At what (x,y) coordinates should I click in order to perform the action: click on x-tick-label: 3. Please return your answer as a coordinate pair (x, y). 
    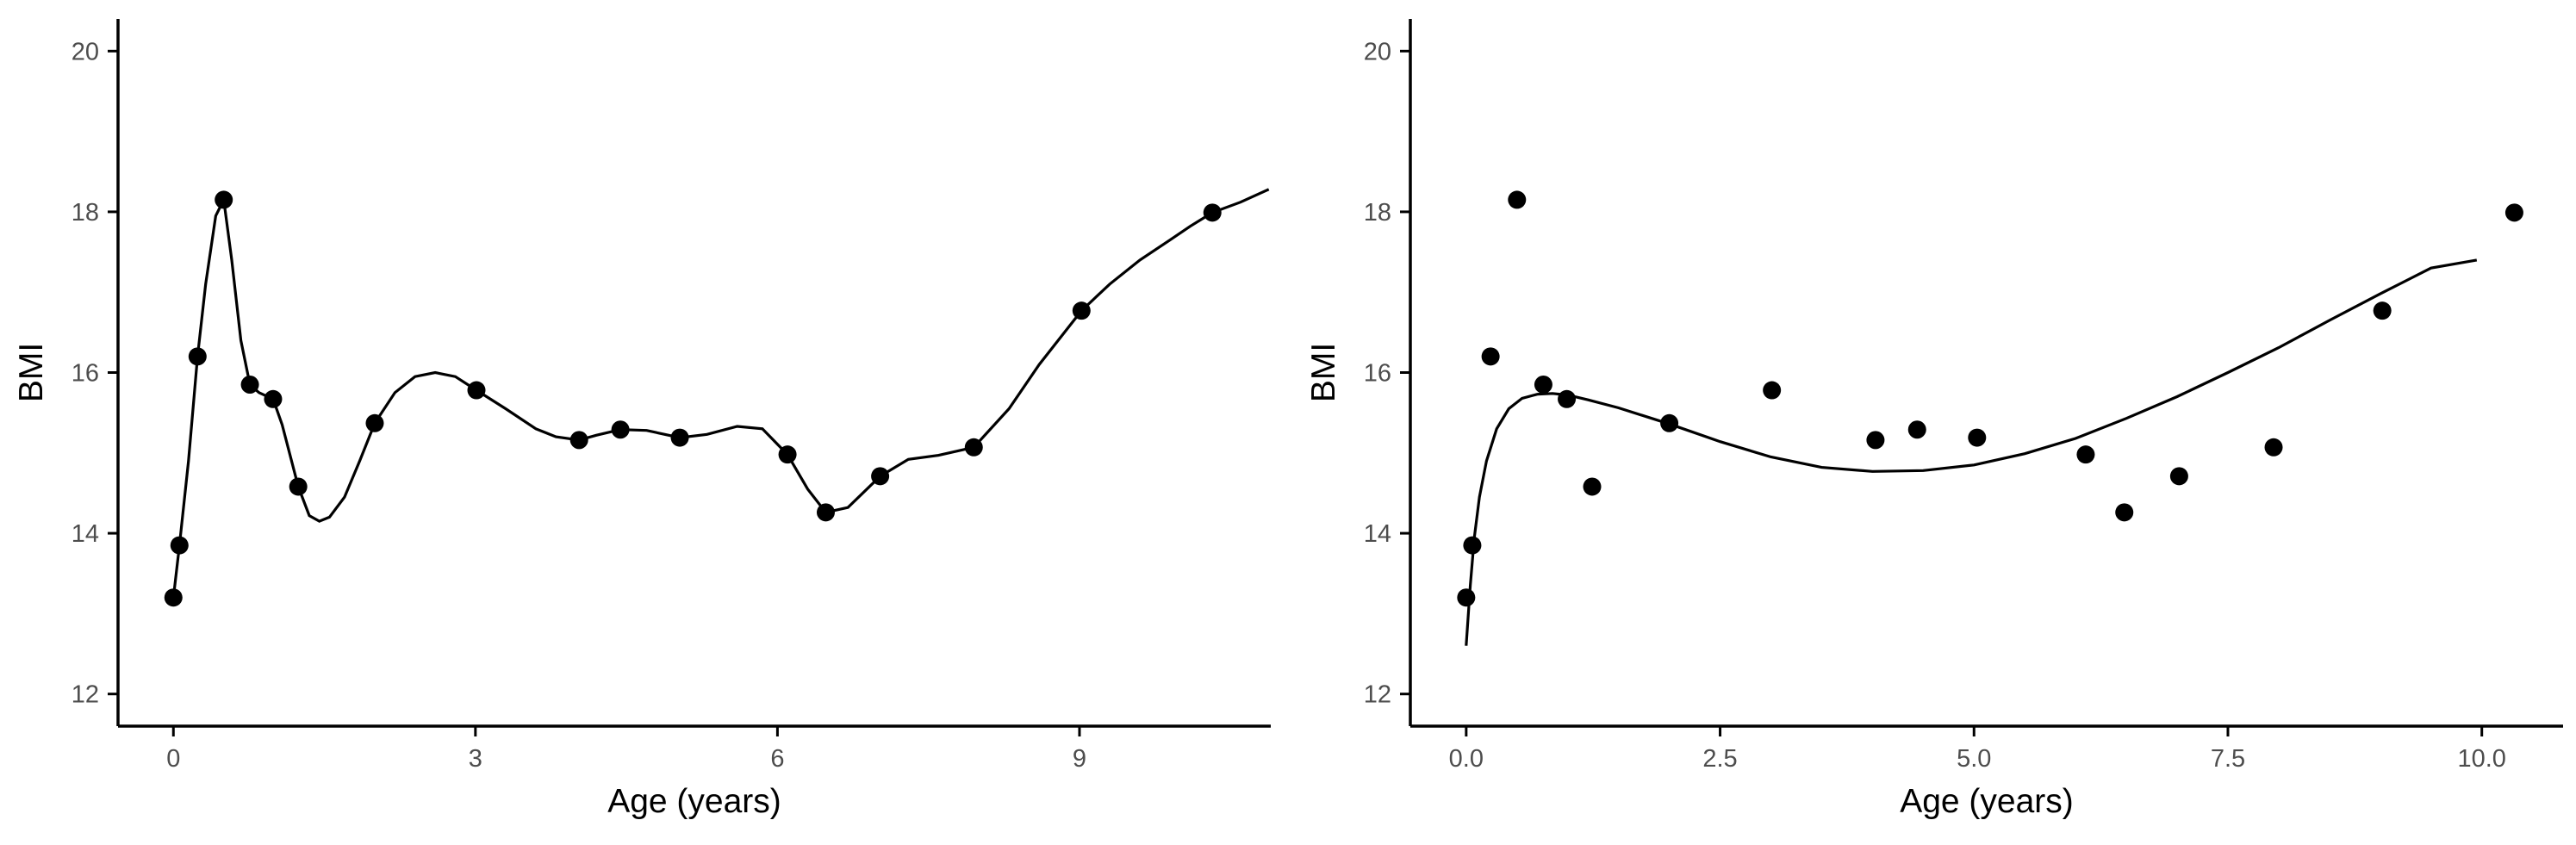
    Looking at the image, I should click on (476, 759).